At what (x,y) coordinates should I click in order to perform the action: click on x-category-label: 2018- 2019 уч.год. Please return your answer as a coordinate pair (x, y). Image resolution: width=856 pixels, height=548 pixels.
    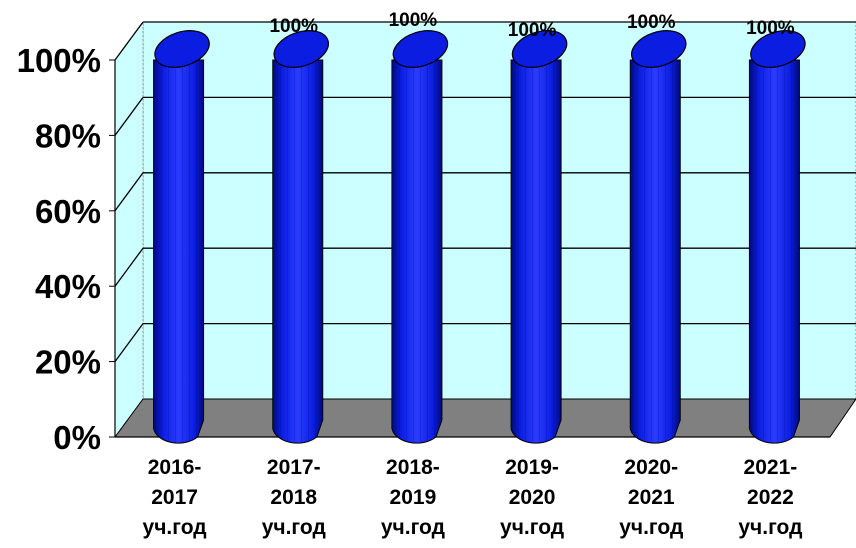
    Looking at the image, I should click on (413, 497).